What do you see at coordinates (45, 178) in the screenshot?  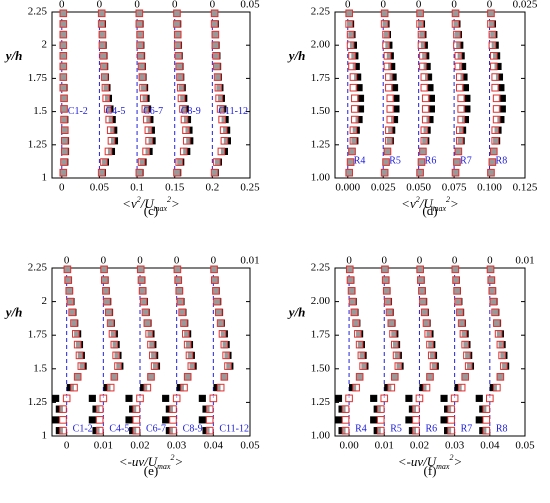 I see `y-tick-label: 1` at bounding box center [45, 178].